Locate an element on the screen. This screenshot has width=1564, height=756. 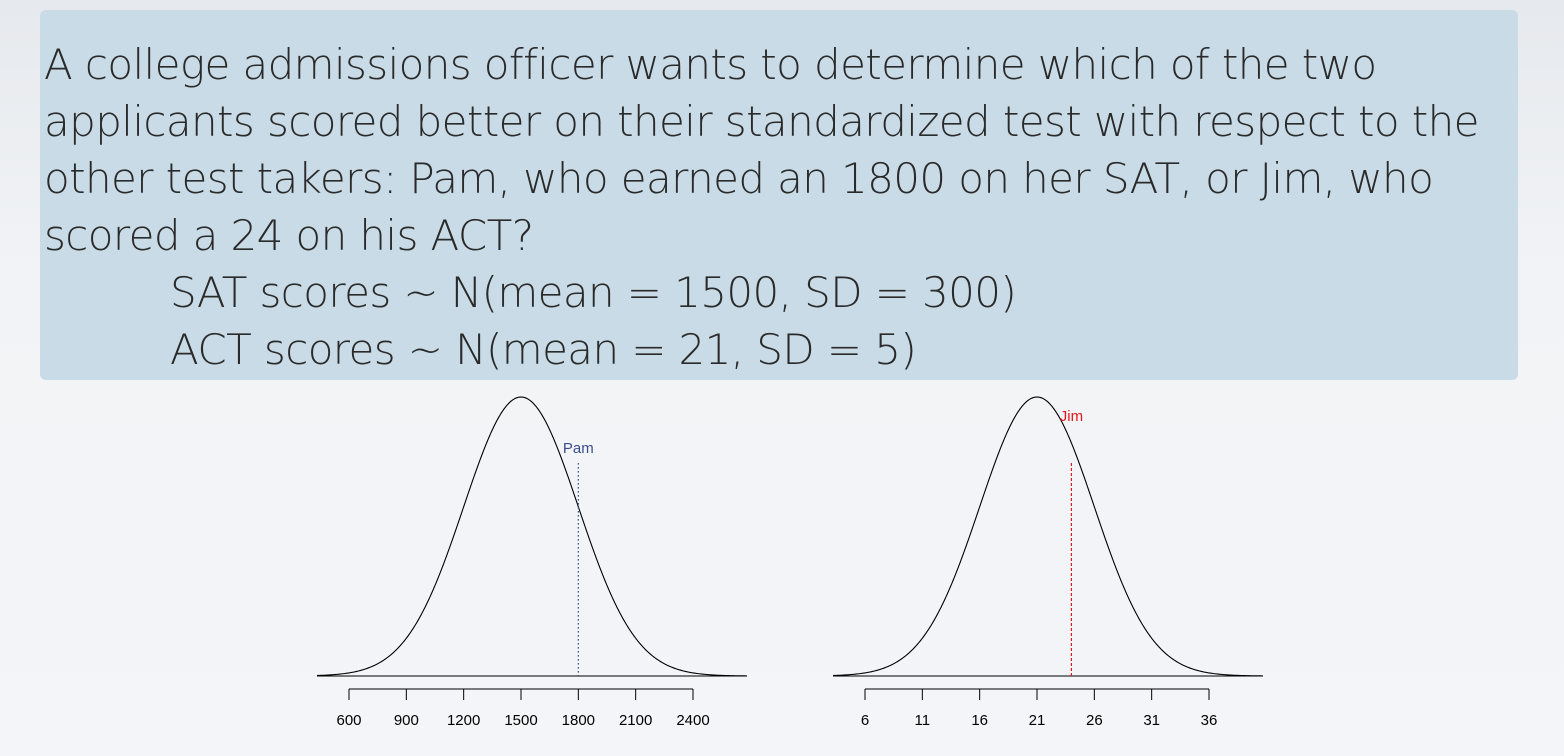
act-tick-label-5: 31 is located at coordinates (1151, 720).